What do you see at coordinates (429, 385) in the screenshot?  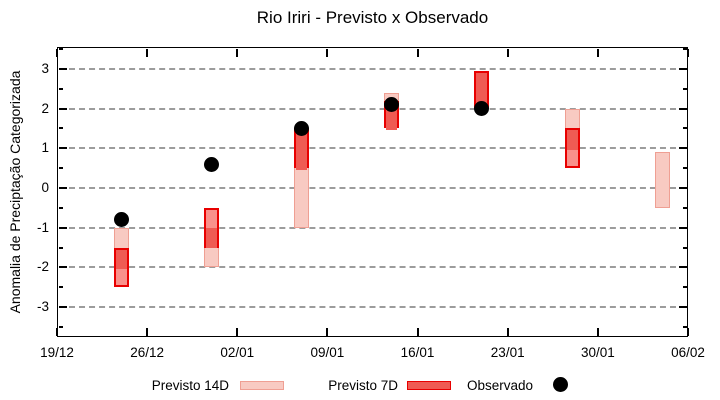 I see `legend-swatch-previsto-7d` at bounding box center [429, 385].